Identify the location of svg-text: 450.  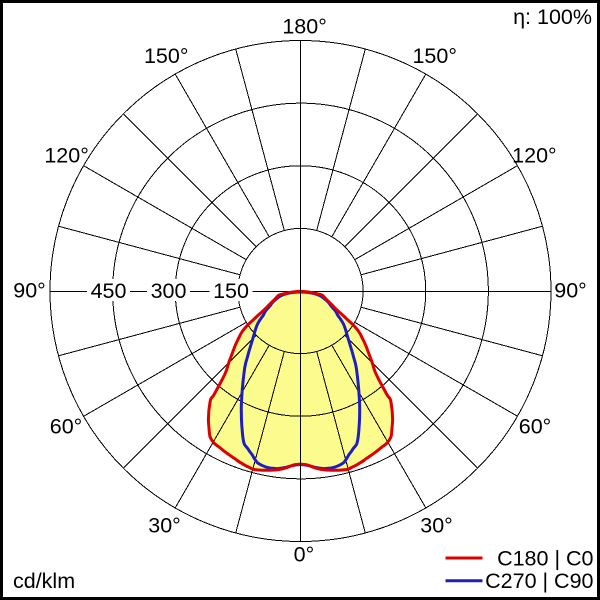
(109, 291).